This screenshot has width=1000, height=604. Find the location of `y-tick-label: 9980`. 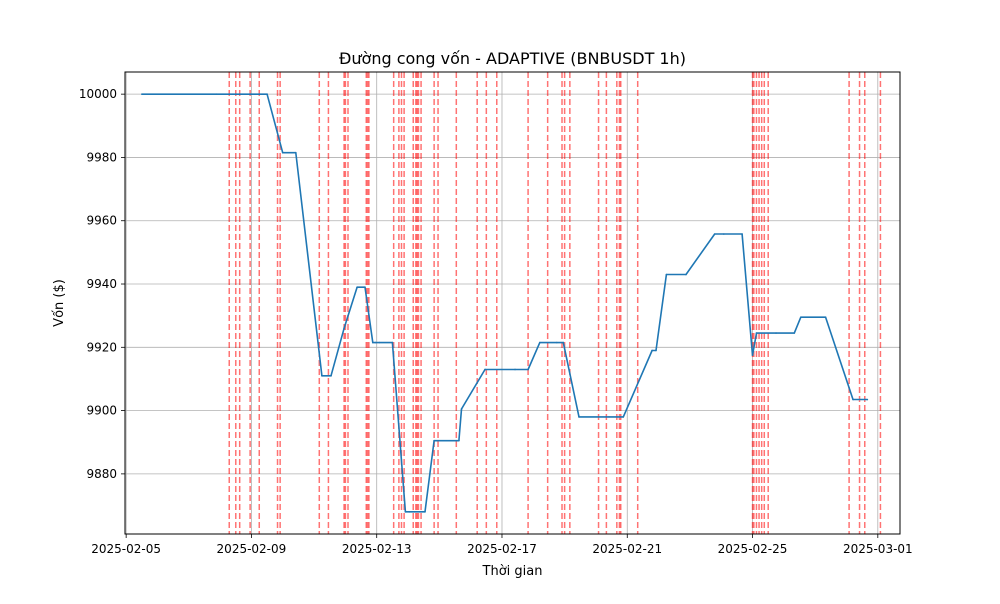

y-tick-label: 9980 is located at coordinates (101, 157).